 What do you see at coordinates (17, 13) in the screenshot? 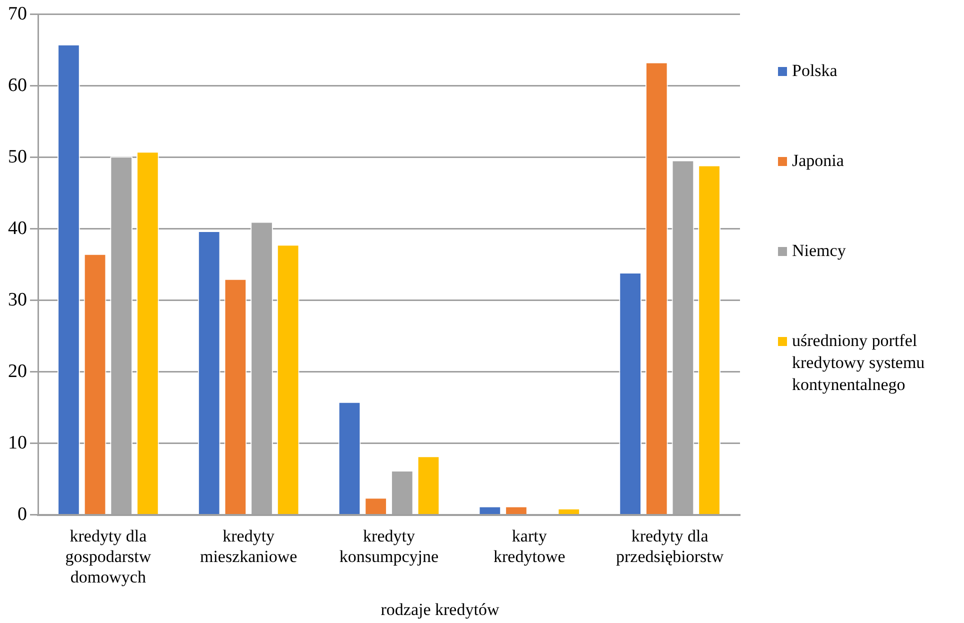
I see `y-tick-label: 70` at bounding box center [17, 13].